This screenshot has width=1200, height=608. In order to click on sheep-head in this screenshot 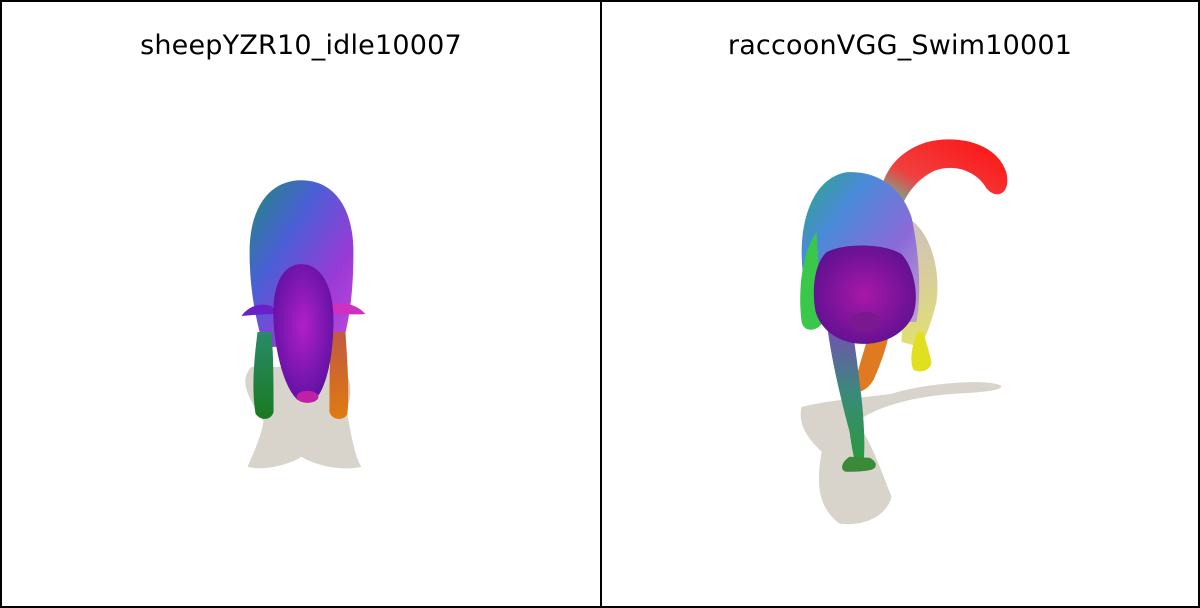, I will do `click(303, 333)`.